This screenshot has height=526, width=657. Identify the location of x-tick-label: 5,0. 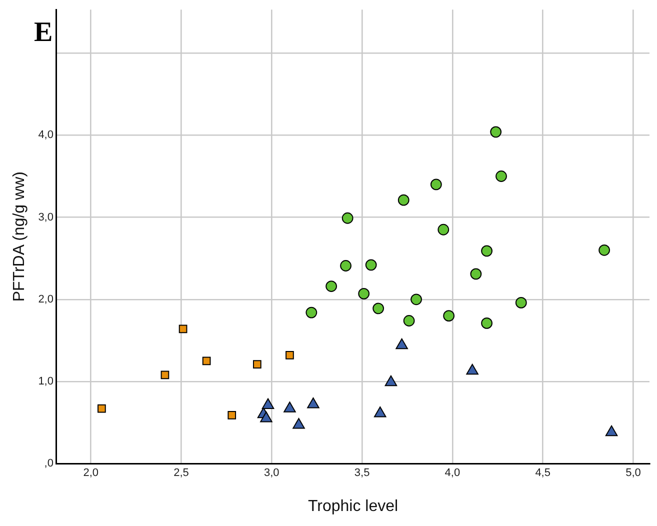
(633, 473).